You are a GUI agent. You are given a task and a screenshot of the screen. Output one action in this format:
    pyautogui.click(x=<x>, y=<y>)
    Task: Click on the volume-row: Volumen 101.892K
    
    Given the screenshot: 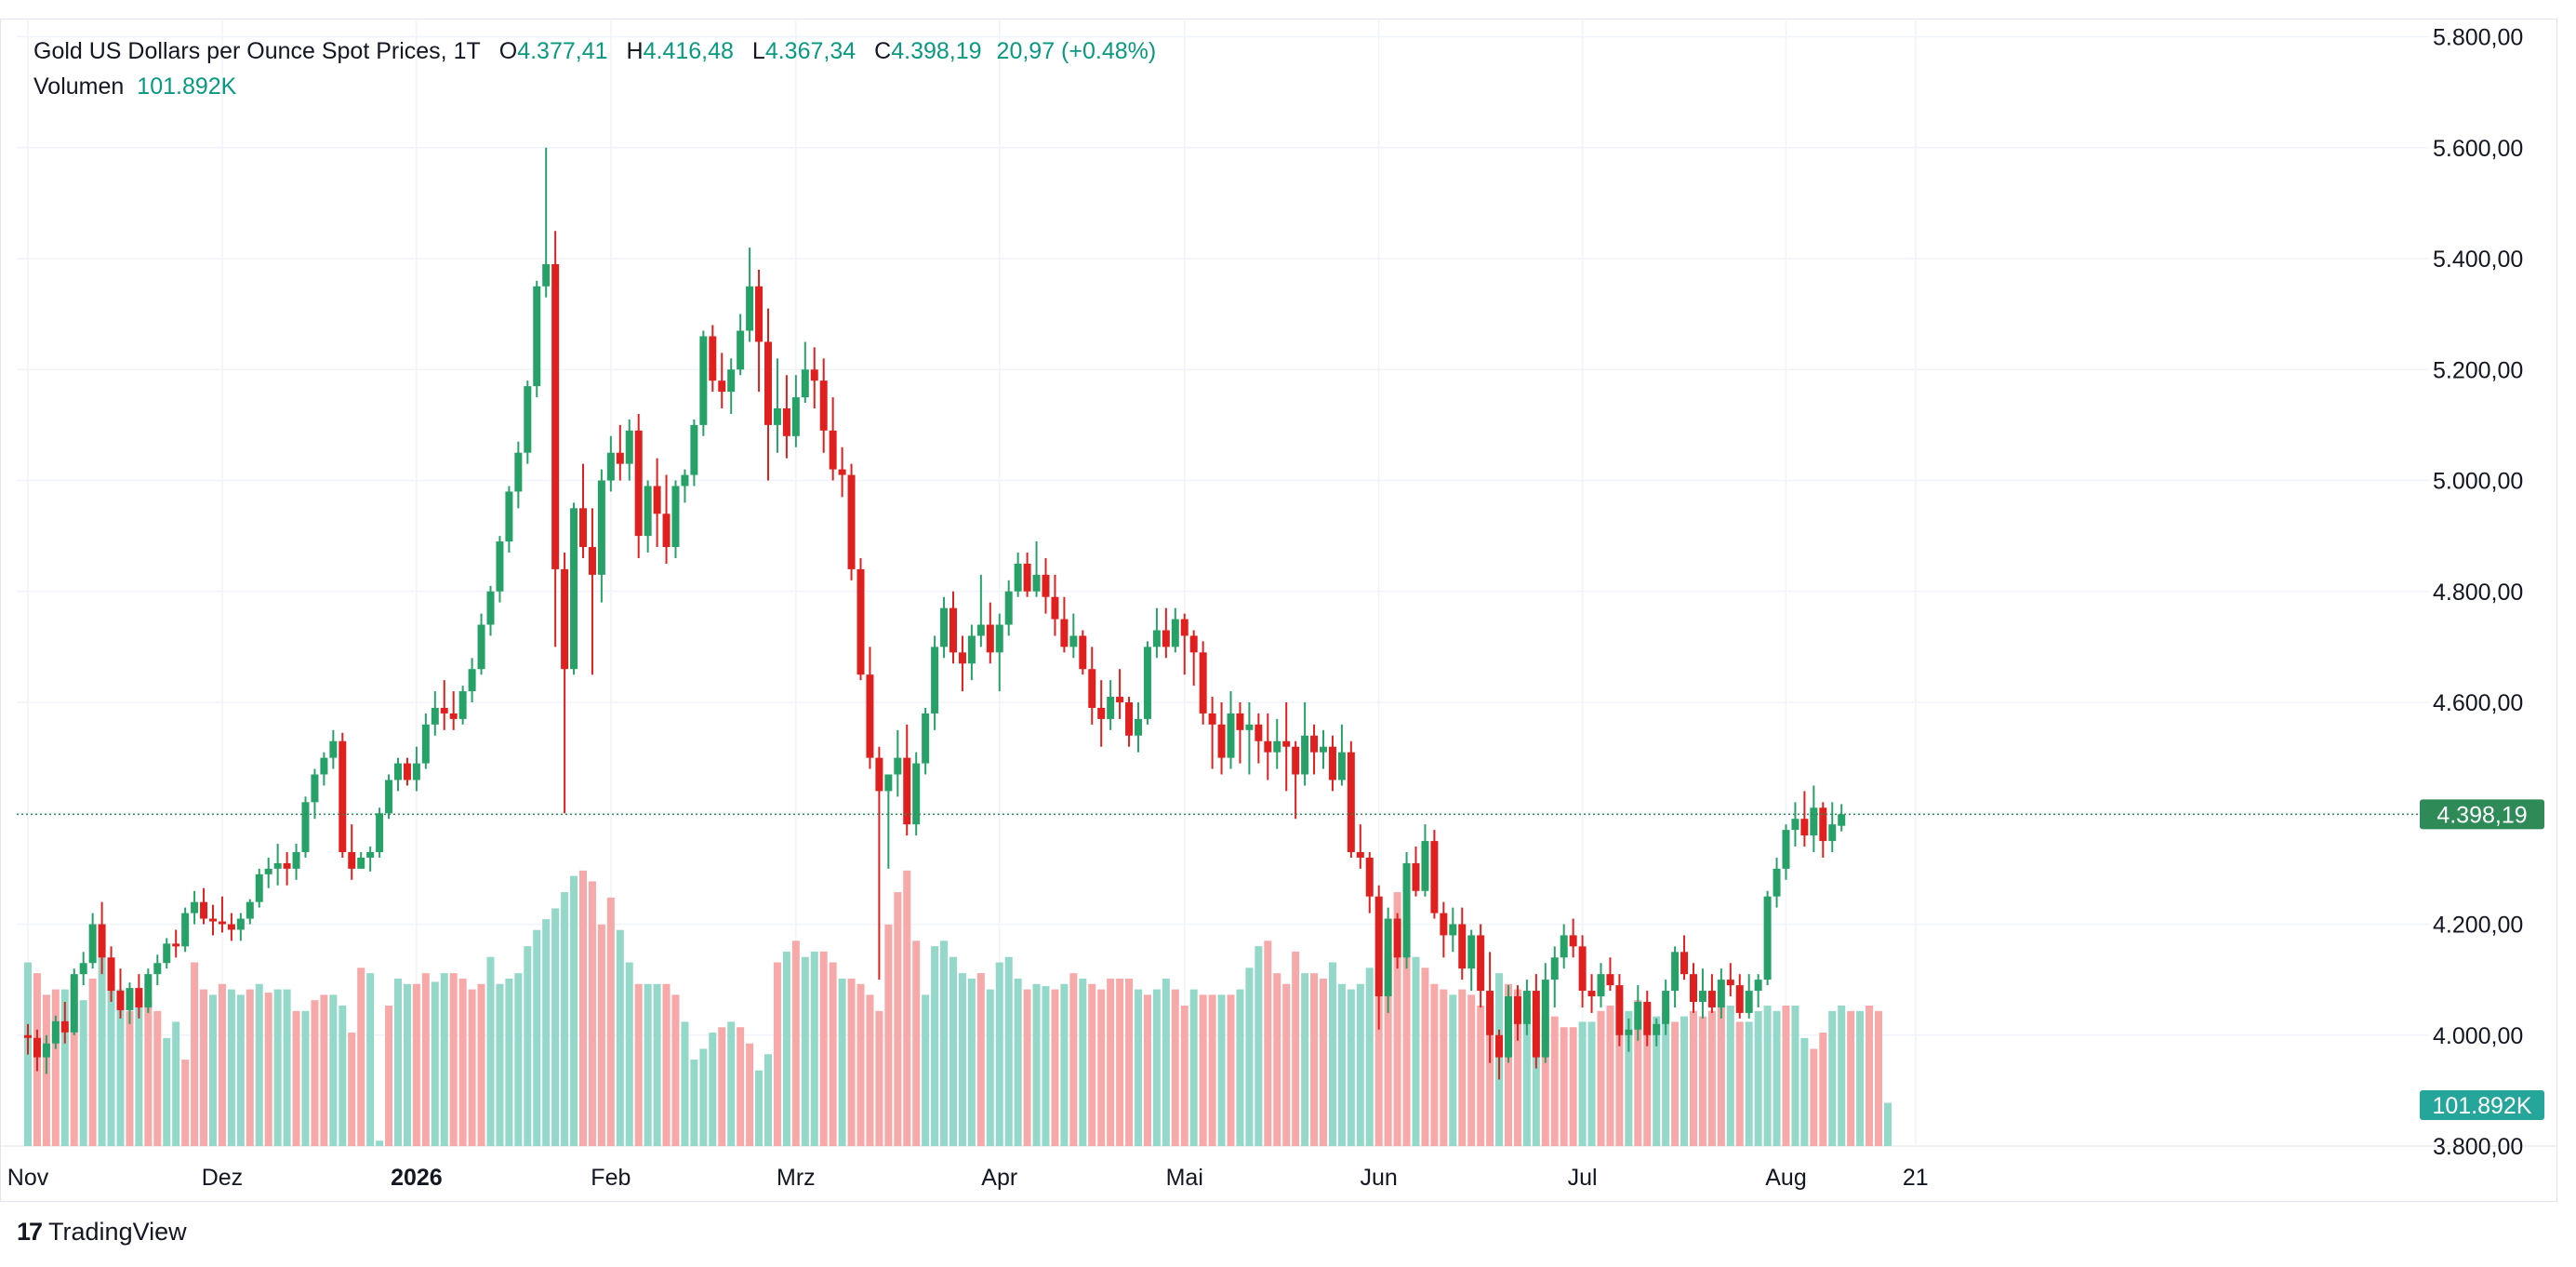 What is the action you would take?
    pyautogui.click(x=594, y=87)
    